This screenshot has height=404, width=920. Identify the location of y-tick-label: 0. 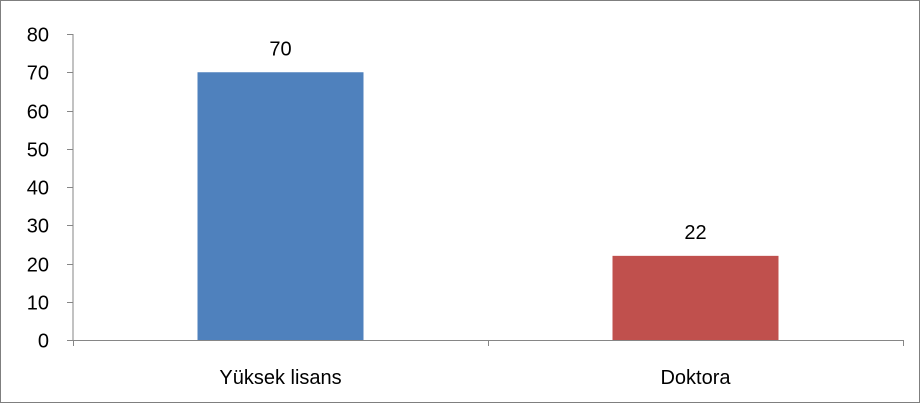
(43, 342).